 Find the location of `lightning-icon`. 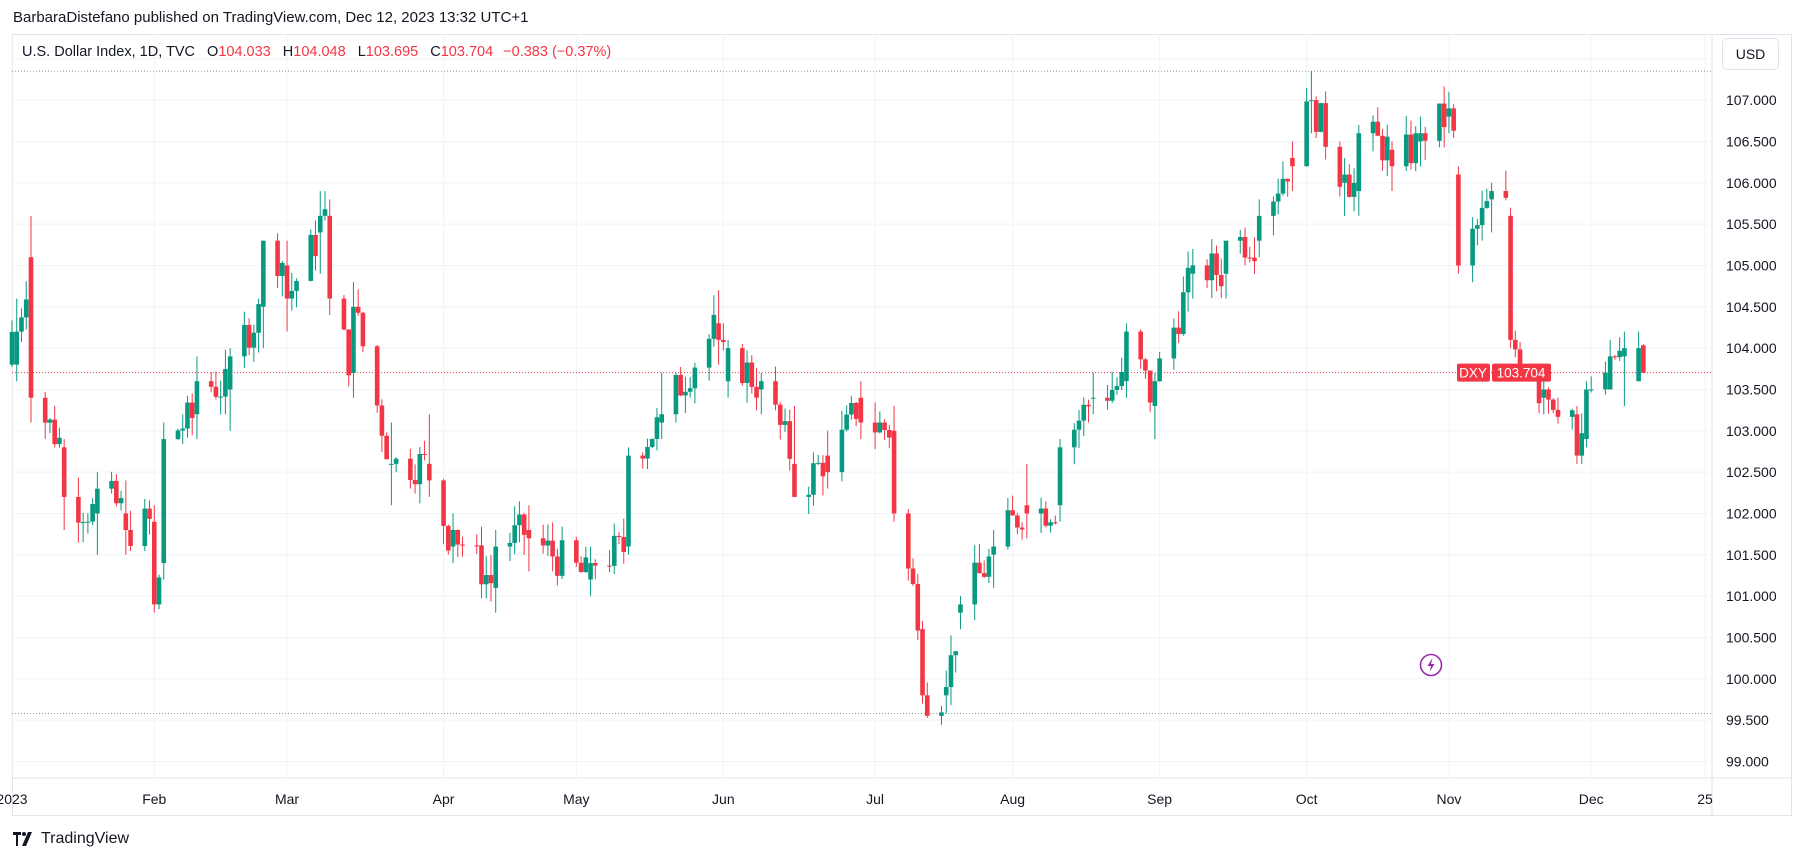

lightning-icon is located at coordinates (1431, 665).